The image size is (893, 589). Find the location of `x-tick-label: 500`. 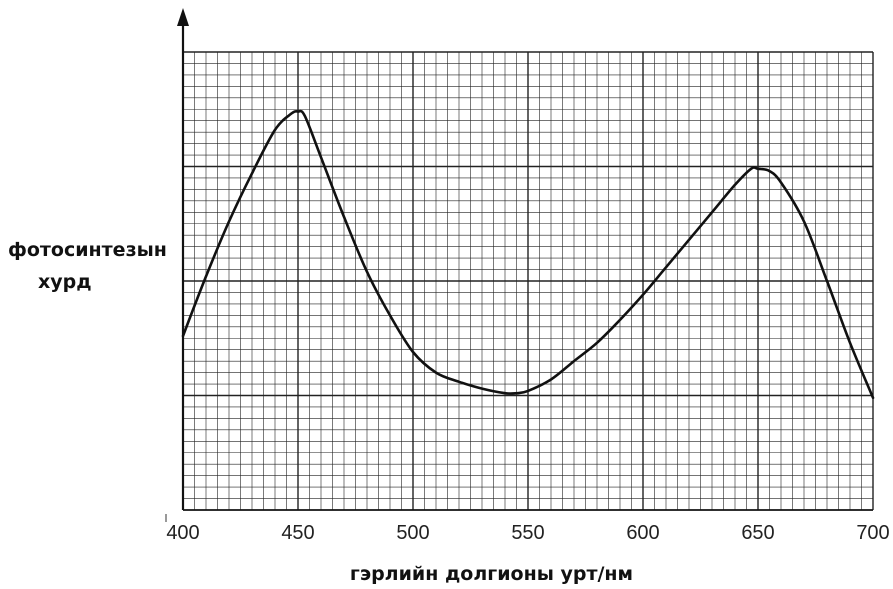

x-tick-label: 500 is located at coordinates (412, 533).